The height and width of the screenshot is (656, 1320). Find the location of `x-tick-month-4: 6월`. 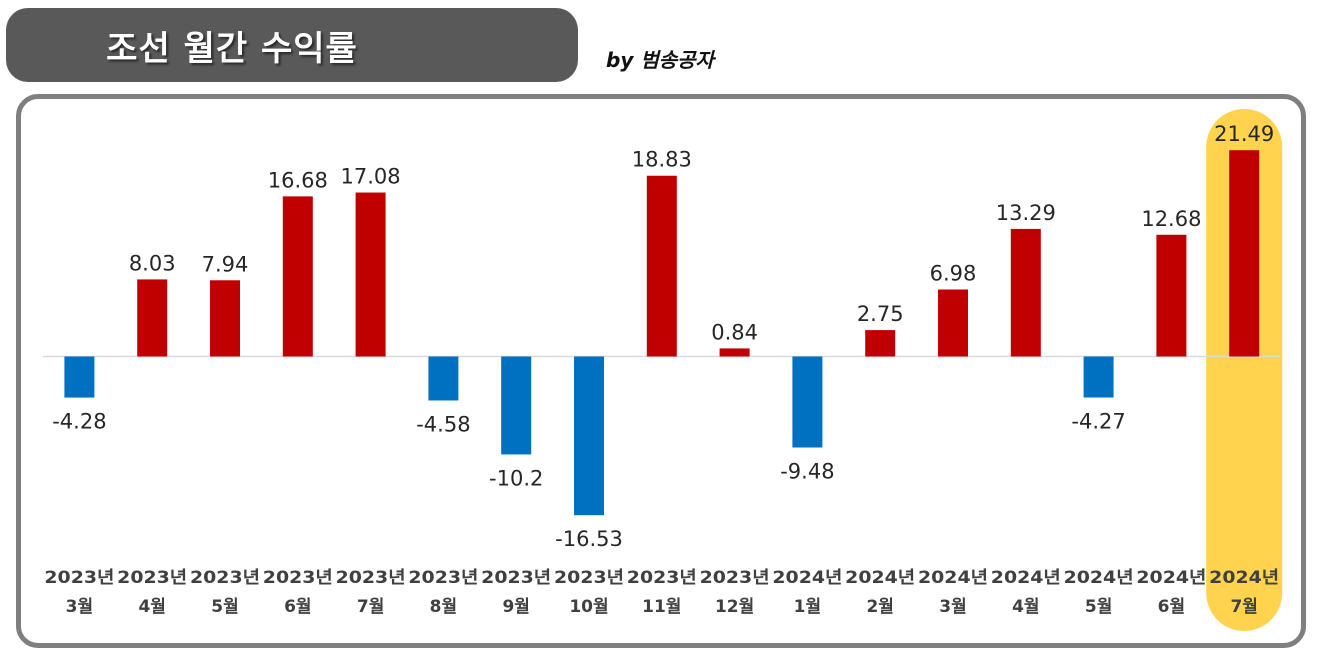

x-tick-month-4: 6월 is located at coordinates (297, 607).